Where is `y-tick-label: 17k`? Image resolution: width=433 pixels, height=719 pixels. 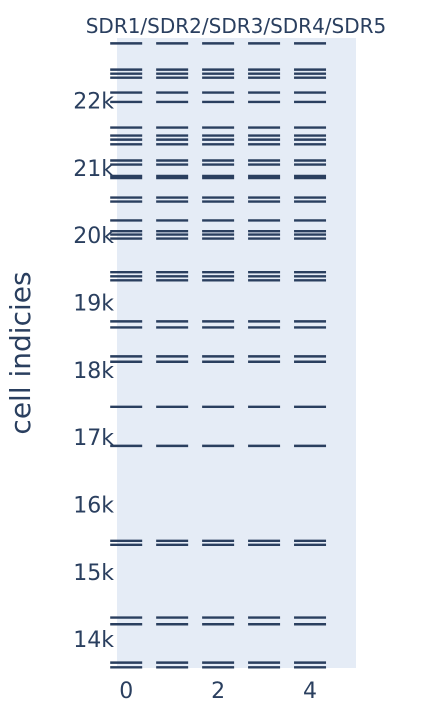 y-tick-label: 17k is located at coordinates (93, 438).